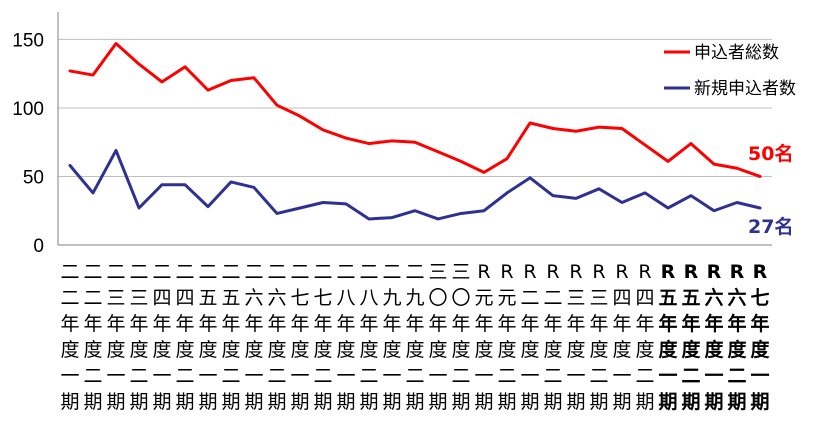 The image size is (840, 430). What do you see at coordinates (770, 153) in the screenshot?
I see `end-value-label: 50名` at bounding box center [770, 153].